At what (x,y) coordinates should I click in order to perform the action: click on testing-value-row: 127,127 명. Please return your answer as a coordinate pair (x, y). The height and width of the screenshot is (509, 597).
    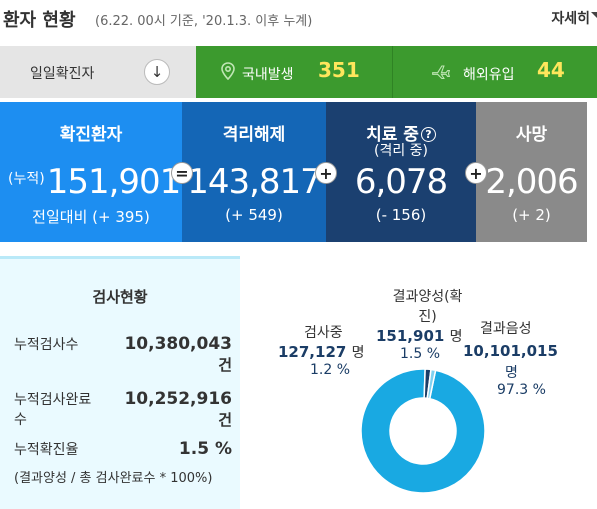
    Looking at the image, I should click on (321, 352).